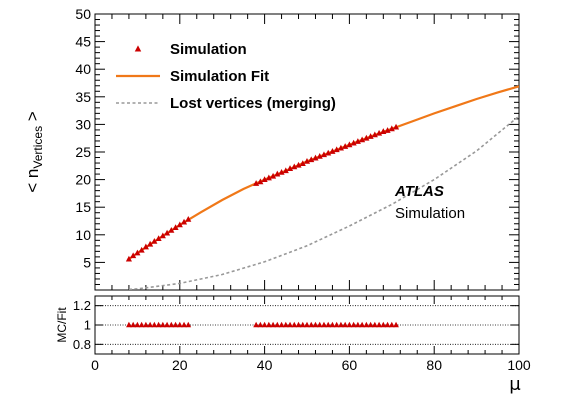 This screenshot has height=416, width=581. I want to click on main-y-tick-label: 35, so click(83, 97).